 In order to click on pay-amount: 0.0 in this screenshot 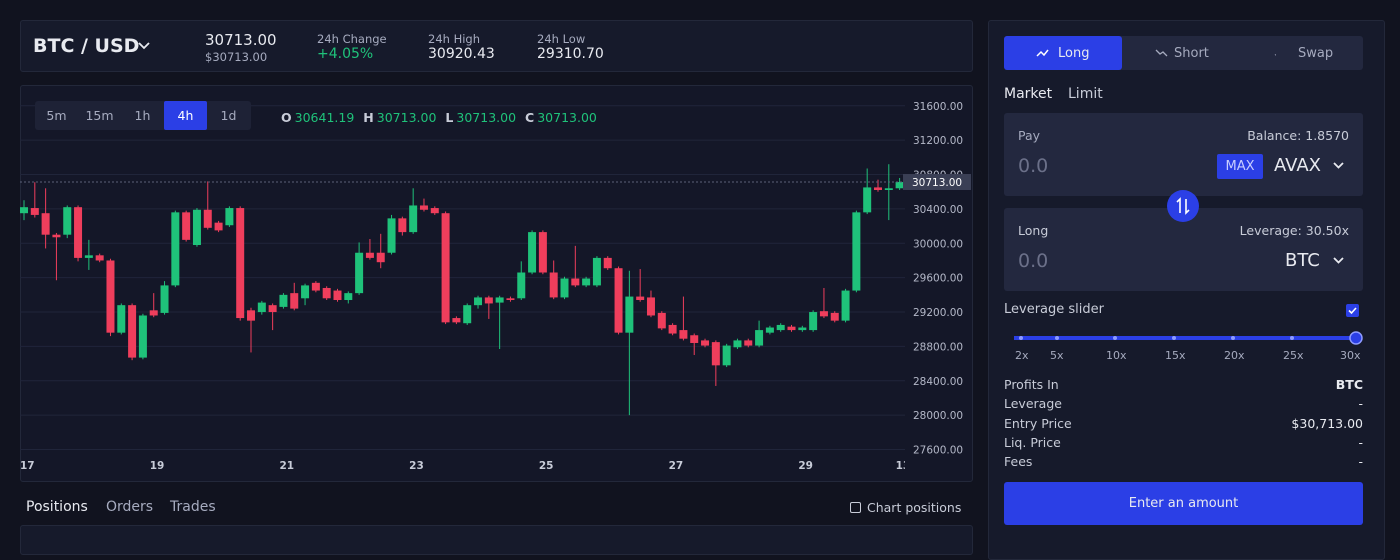, I will do `click(1033, 166)`.